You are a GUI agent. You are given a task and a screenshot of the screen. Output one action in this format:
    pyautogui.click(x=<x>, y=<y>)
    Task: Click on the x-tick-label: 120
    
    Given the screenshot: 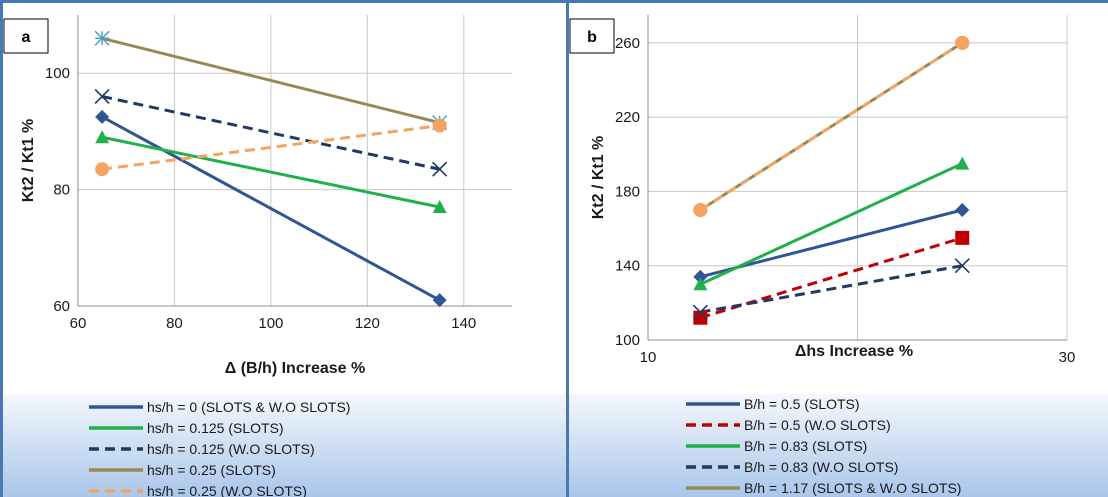 What is the action you would take?
    pyautogui.click(x=367, y=323)
    